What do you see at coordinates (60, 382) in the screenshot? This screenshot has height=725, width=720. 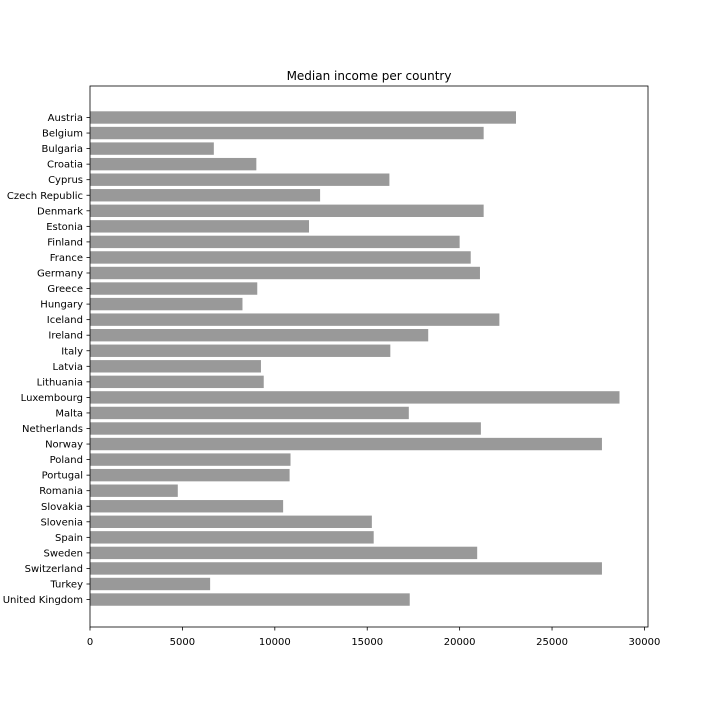 I see `y-tick-label: Lithuania` at bounding box center [60, 382].